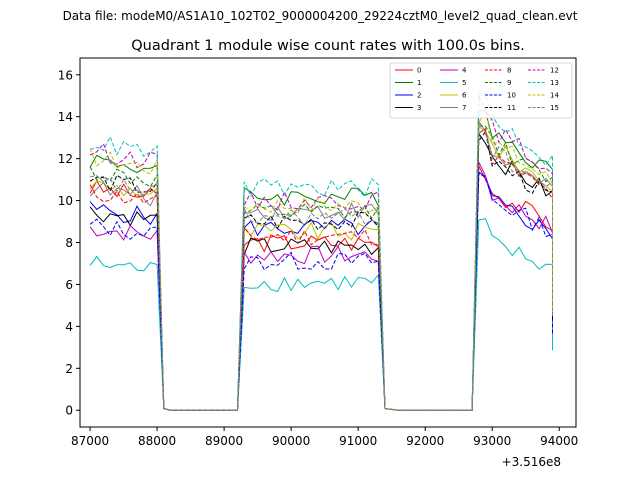 The height and width of the screenshot is (480, 640). I want to click on legend-label-7: 7, so click(464, 108).